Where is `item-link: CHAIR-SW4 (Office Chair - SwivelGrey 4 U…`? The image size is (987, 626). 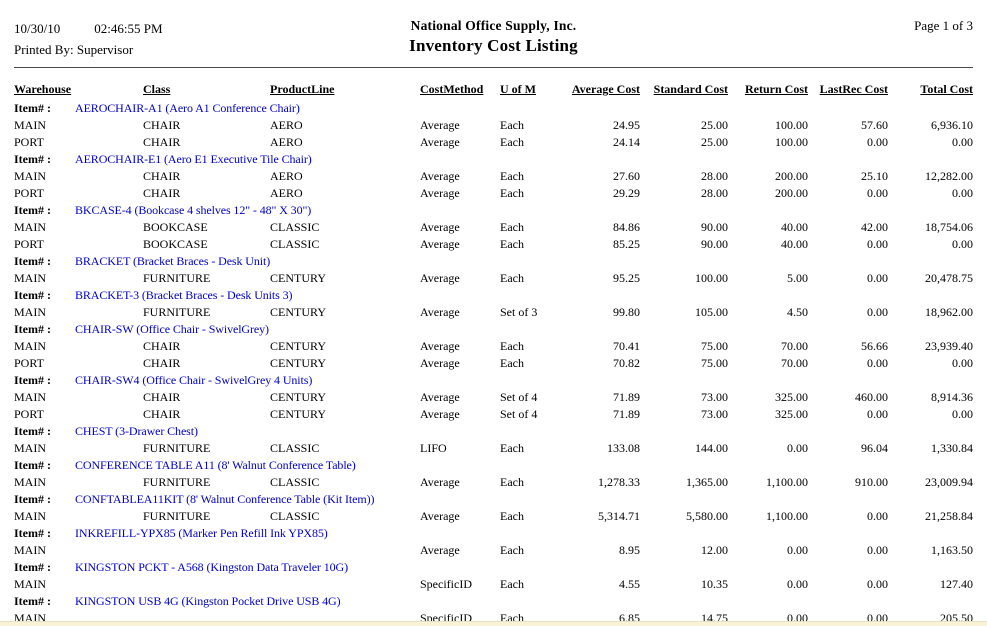 item-link: CHAIR-SW4 (Office Chair - SwivelGrey 4 U… is located at coordinates (194, 380).